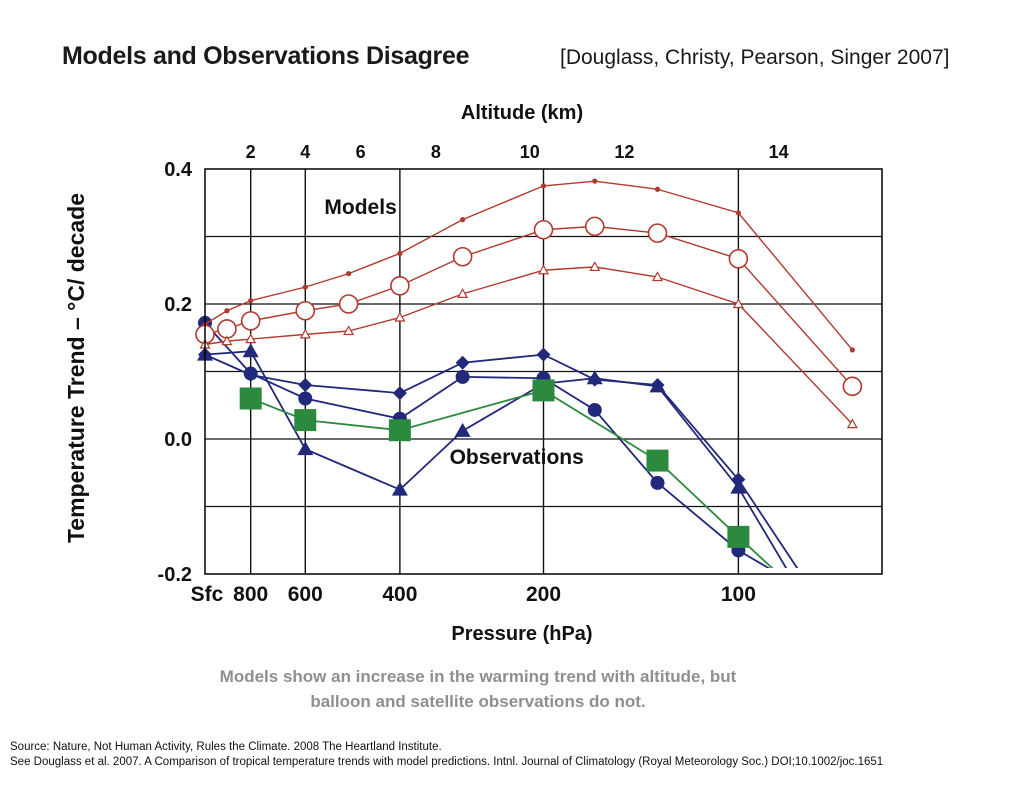 The image size is (1024, 791). I want to click on annotation-label: Observations, so click(517, 457).